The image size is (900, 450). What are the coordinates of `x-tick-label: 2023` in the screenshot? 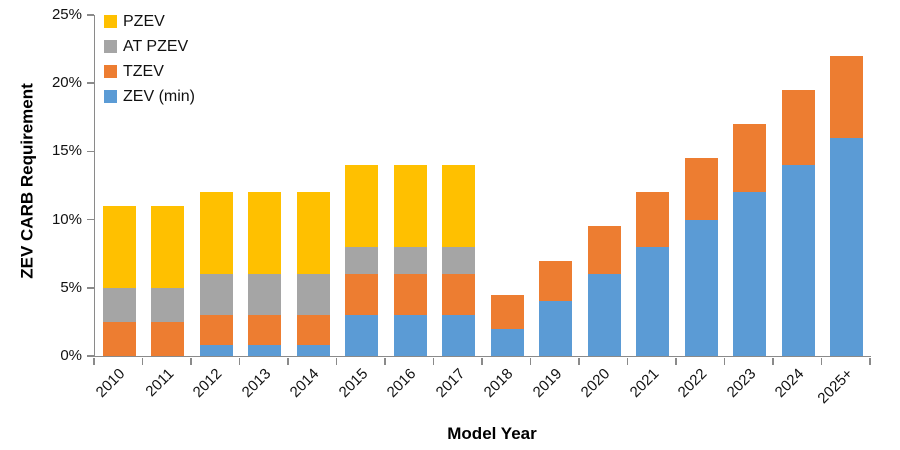 It's located at (741, 383).